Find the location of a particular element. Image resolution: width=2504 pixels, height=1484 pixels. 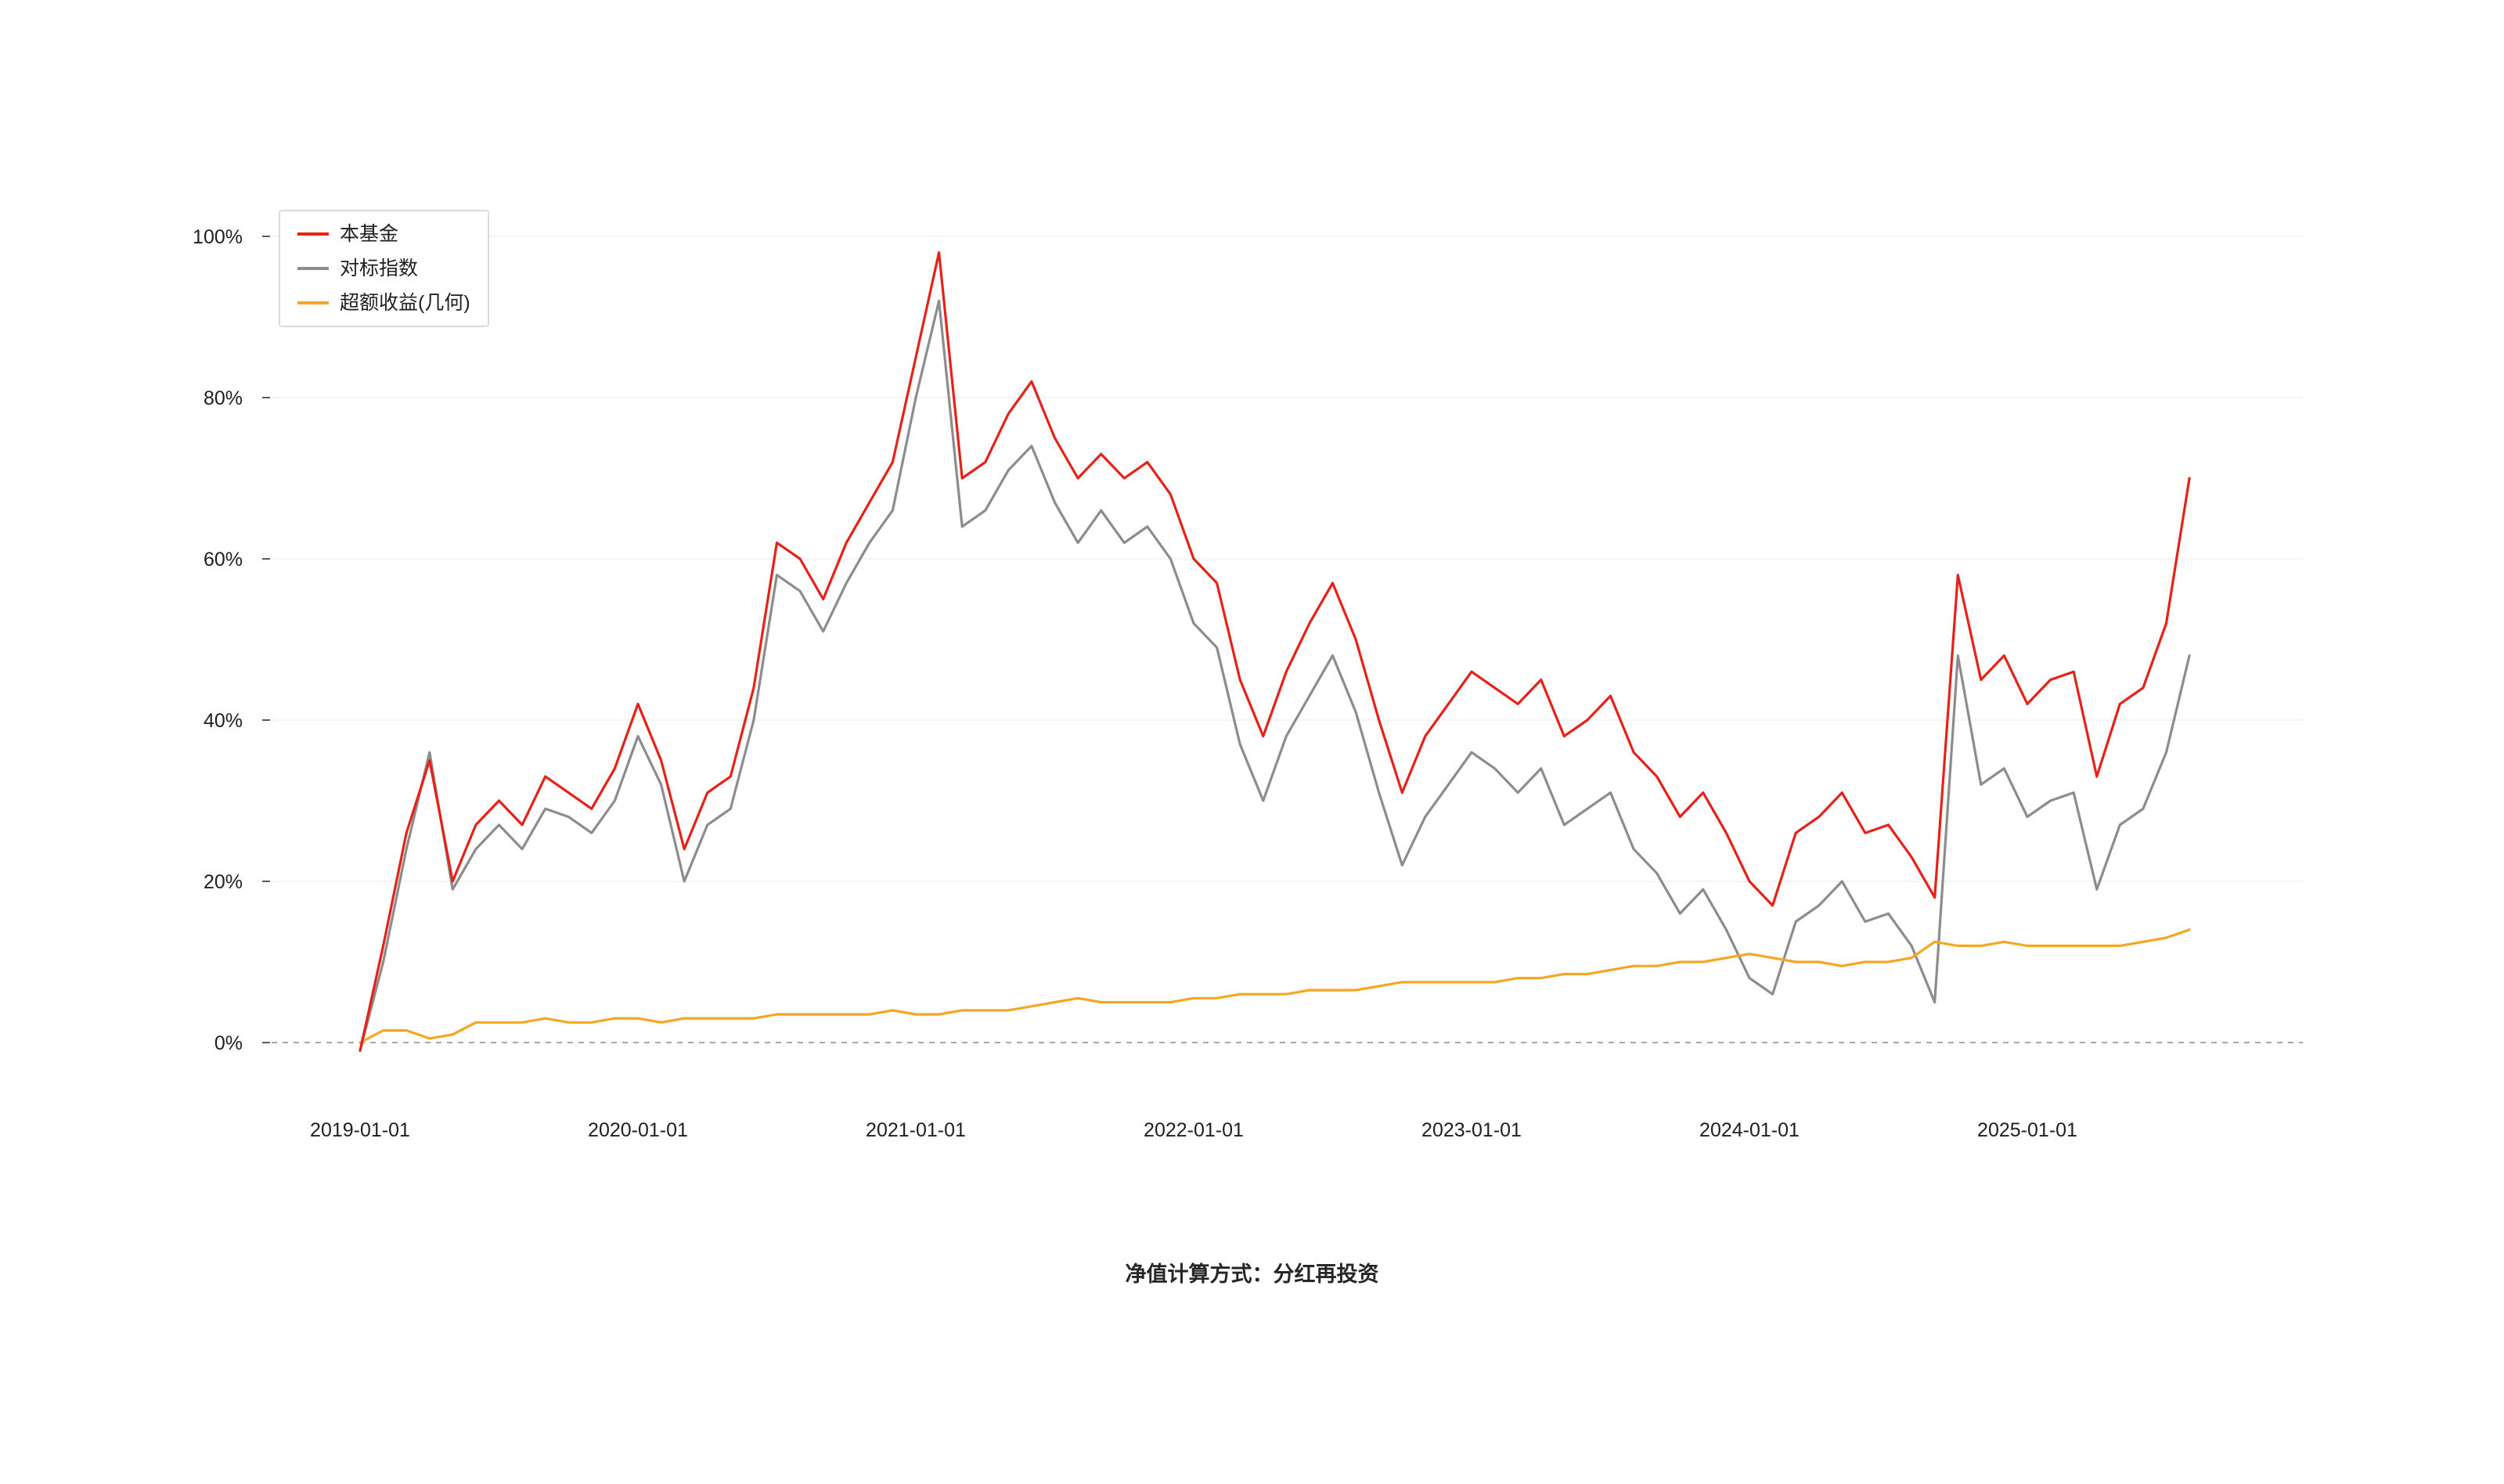

legend-item-benchmark: 对标指数 is located at coordinates (383, 268).